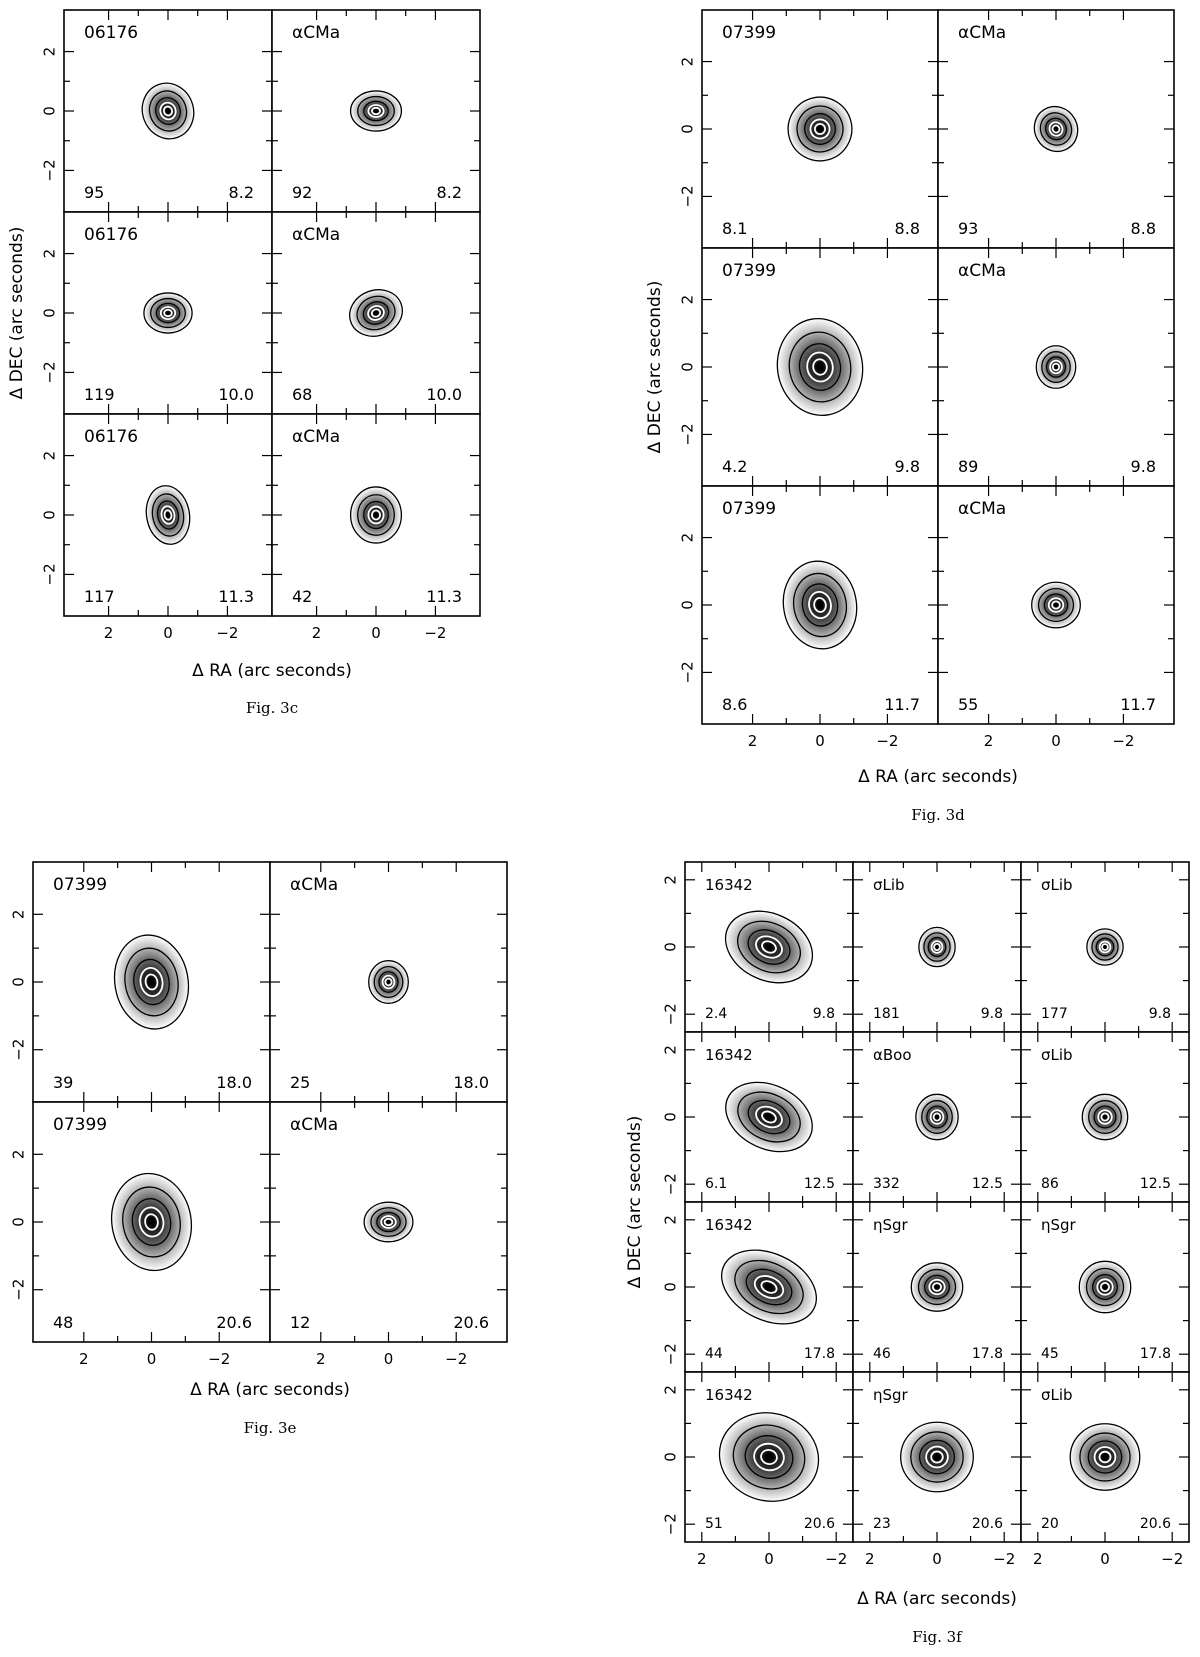 This screenshot has width=1200, height=1657. Describe the element at coordinates (907, 466) in the screenshot. I see `panel-wavelength-label: 9.8` at that location.